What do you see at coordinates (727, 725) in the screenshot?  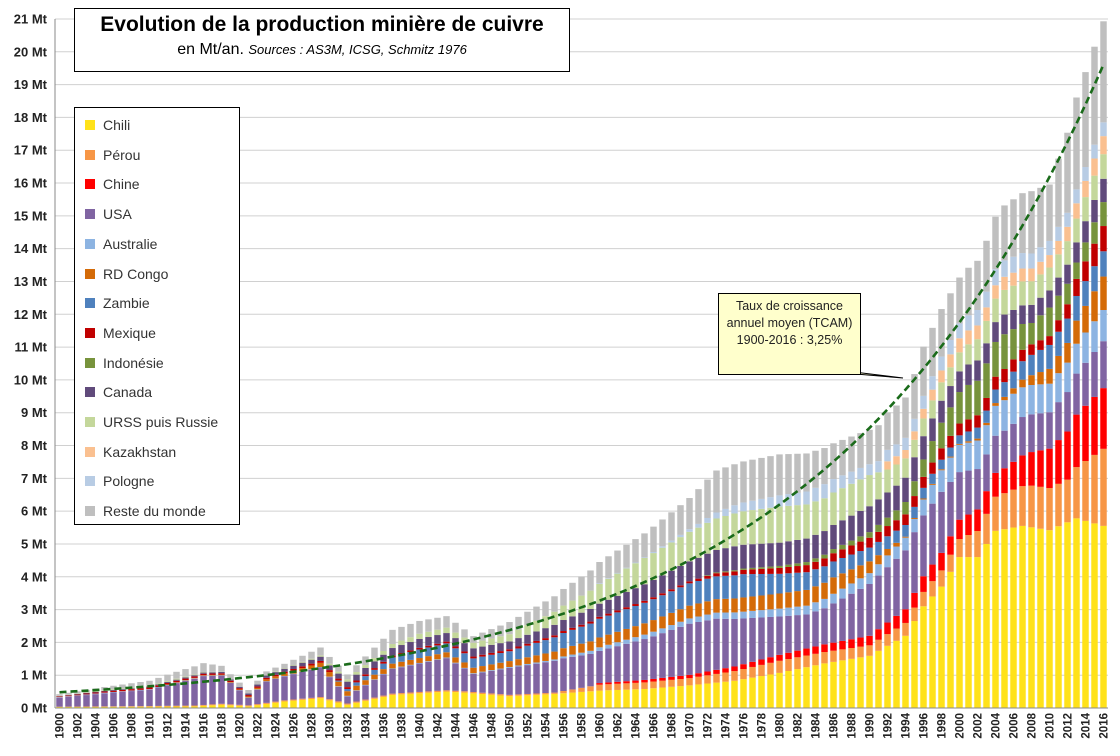 I see `x-tick-label: 1974` at bounding box center [727, 725].